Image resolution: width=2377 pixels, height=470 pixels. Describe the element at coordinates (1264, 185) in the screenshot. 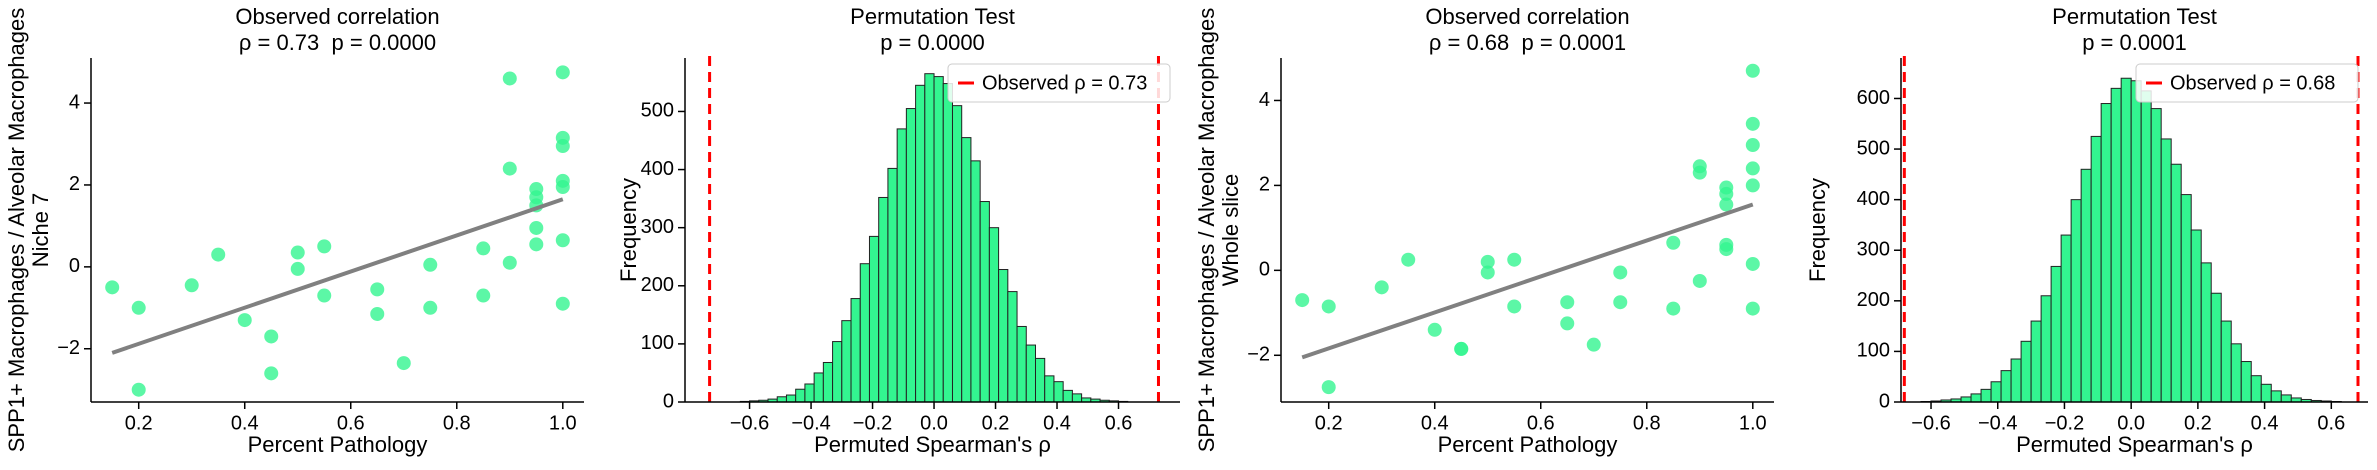

I see `y-tick-label: 2` at that location.